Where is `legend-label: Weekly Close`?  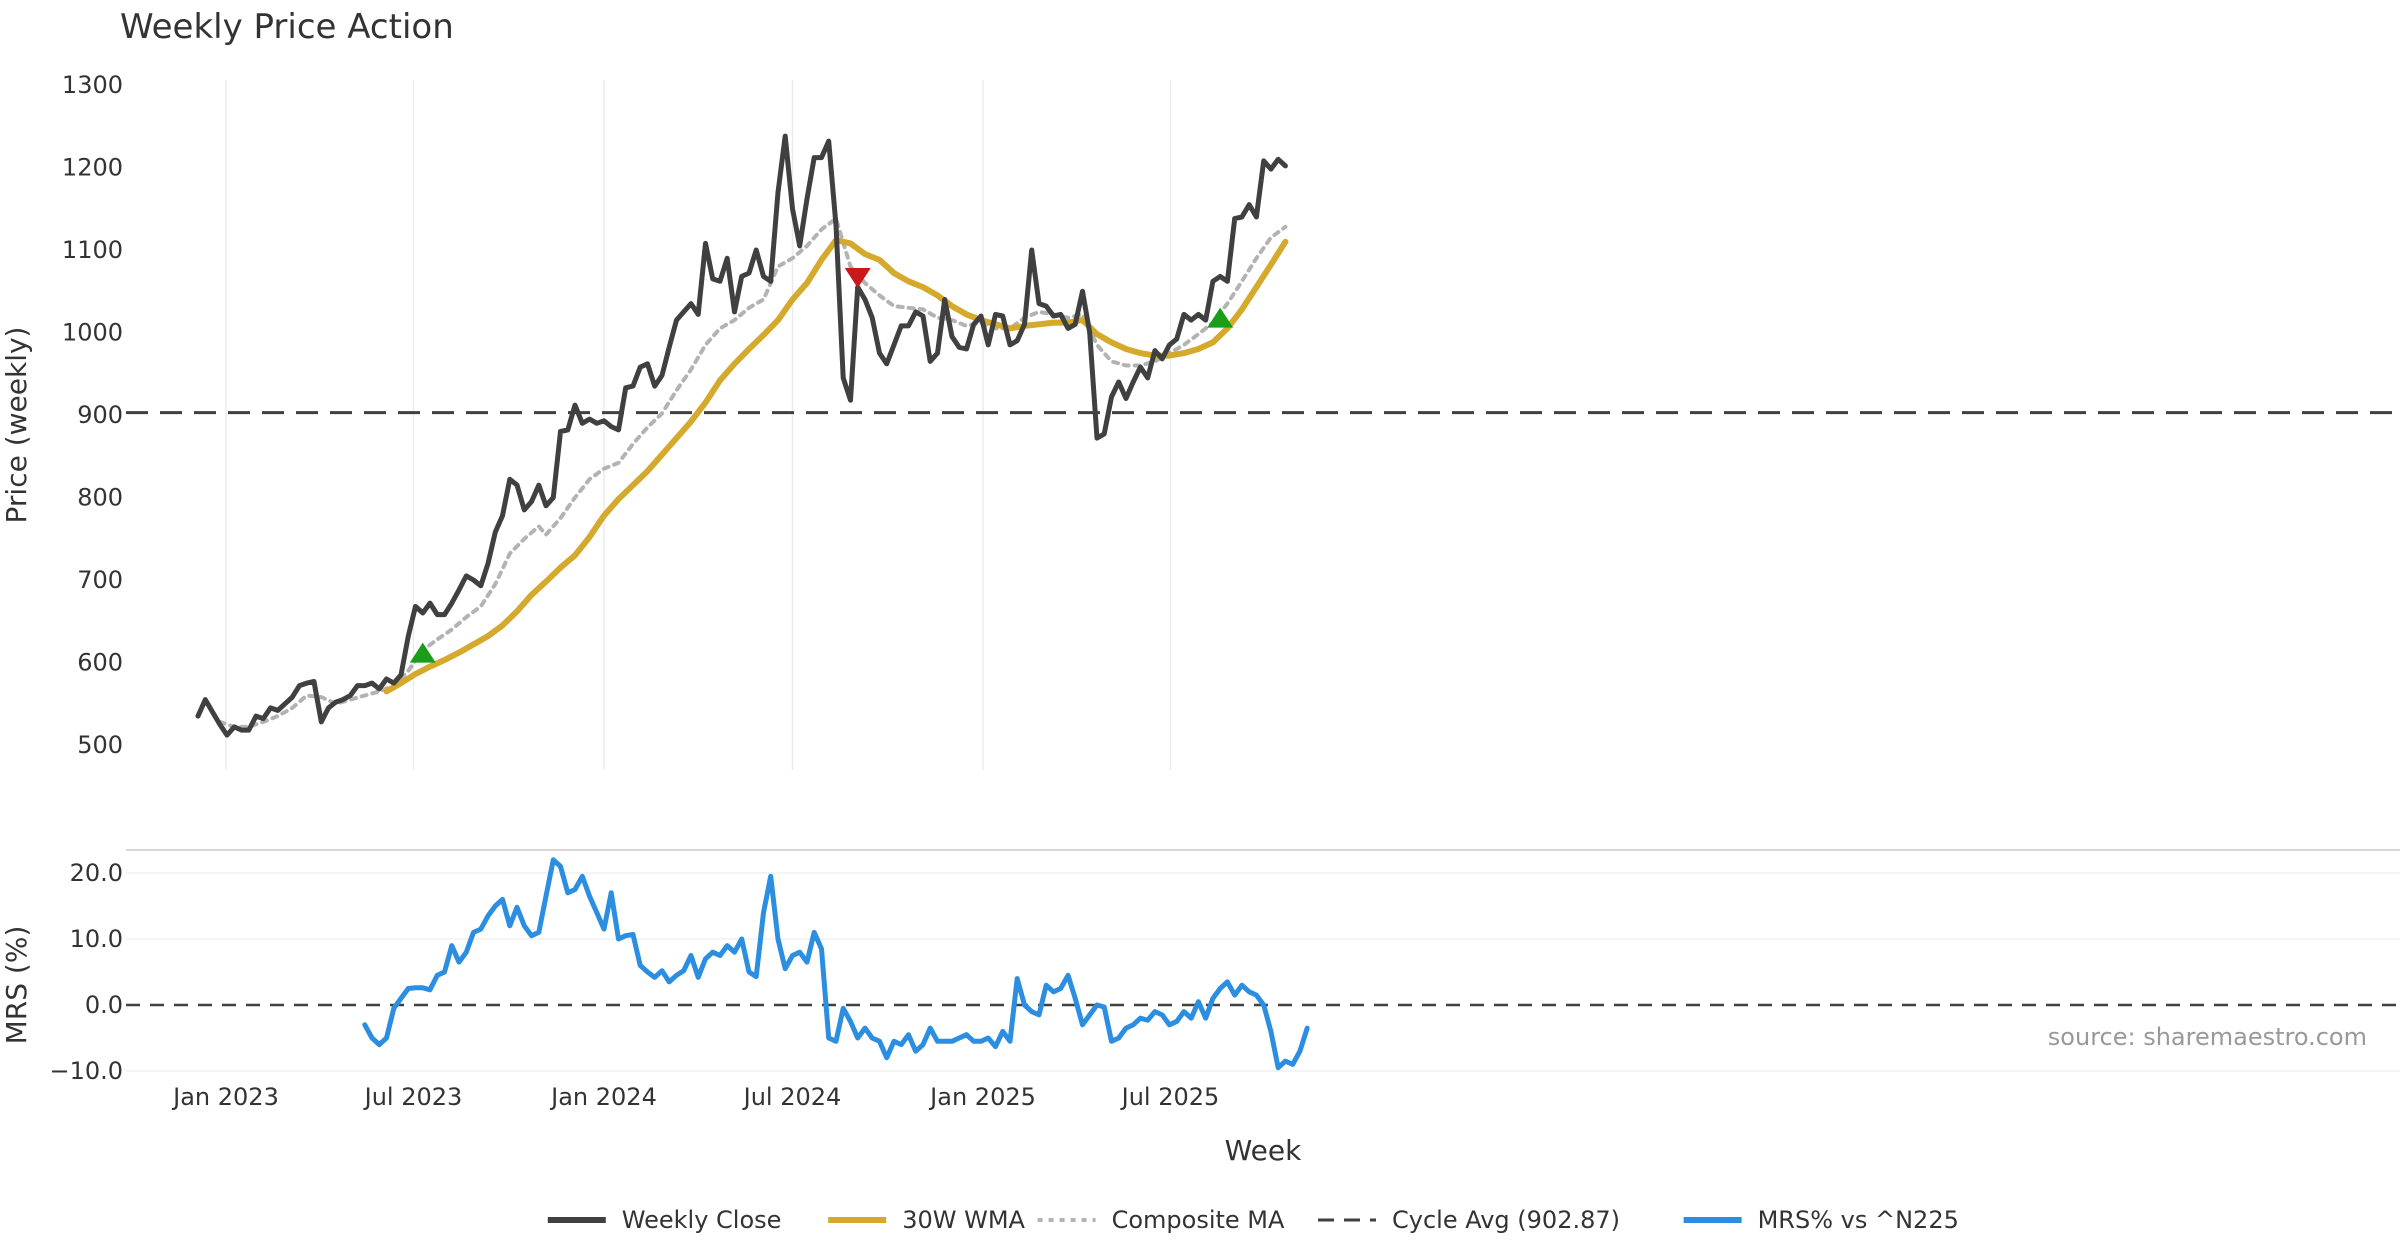
legend-label: Weekly Close is located at coordinates (702, 1220).